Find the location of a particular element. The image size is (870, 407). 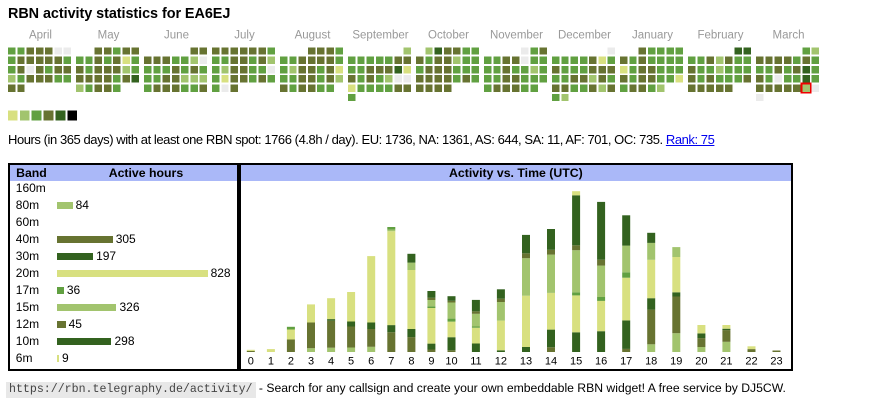

svg-text: August is located at coordinates (313, 36).